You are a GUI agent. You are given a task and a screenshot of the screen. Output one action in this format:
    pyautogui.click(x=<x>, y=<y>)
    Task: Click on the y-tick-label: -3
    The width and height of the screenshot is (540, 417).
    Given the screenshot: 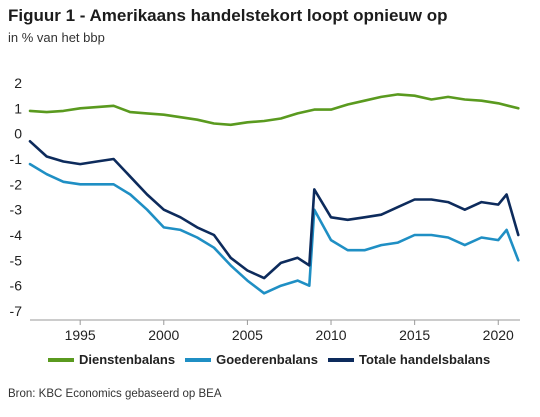 What is the action you would take?
    pyautogui.click(x=16, y=210)
    